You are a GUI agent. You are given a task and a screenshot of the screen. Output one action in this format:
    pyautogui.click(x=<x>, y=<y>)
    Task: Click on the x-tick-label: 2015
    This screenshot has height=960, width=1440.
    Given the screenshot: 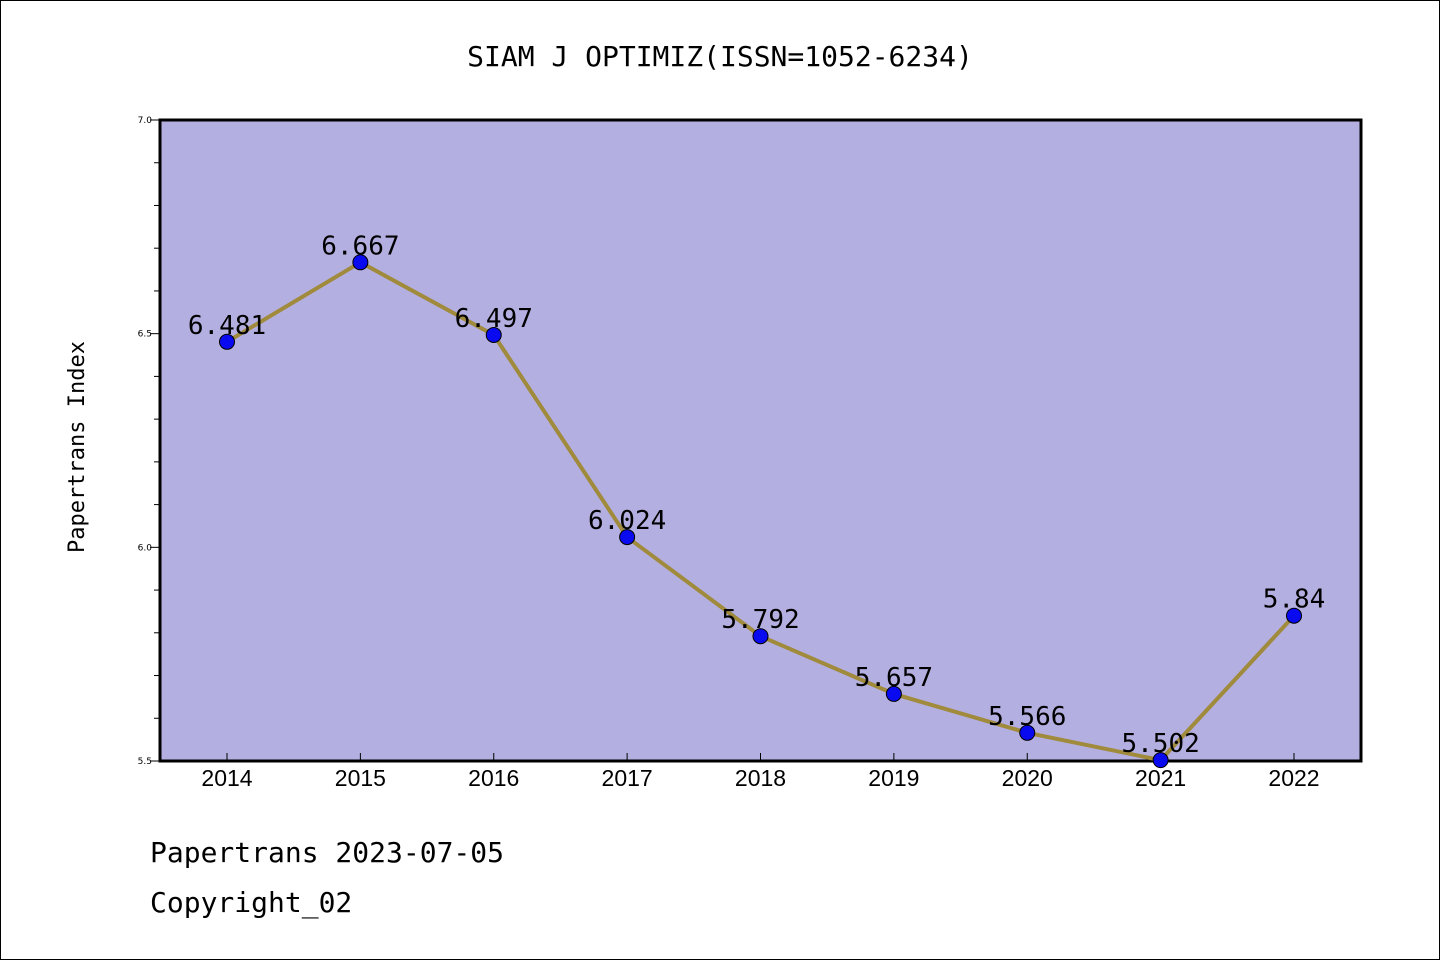 What is the action you would take?
    pyautogui.click(x=360, y=778)
    